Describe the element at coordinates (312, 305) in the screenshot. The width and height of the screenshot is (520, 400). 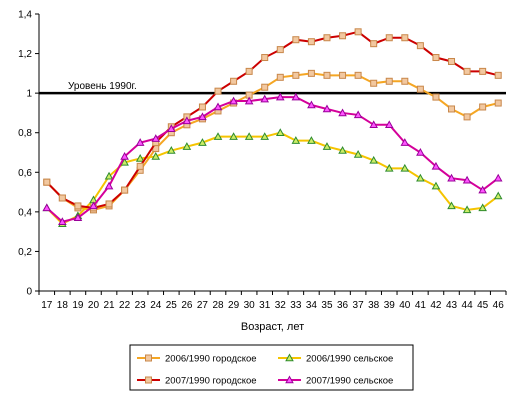
I see `x-tick-label: 34` at that location.